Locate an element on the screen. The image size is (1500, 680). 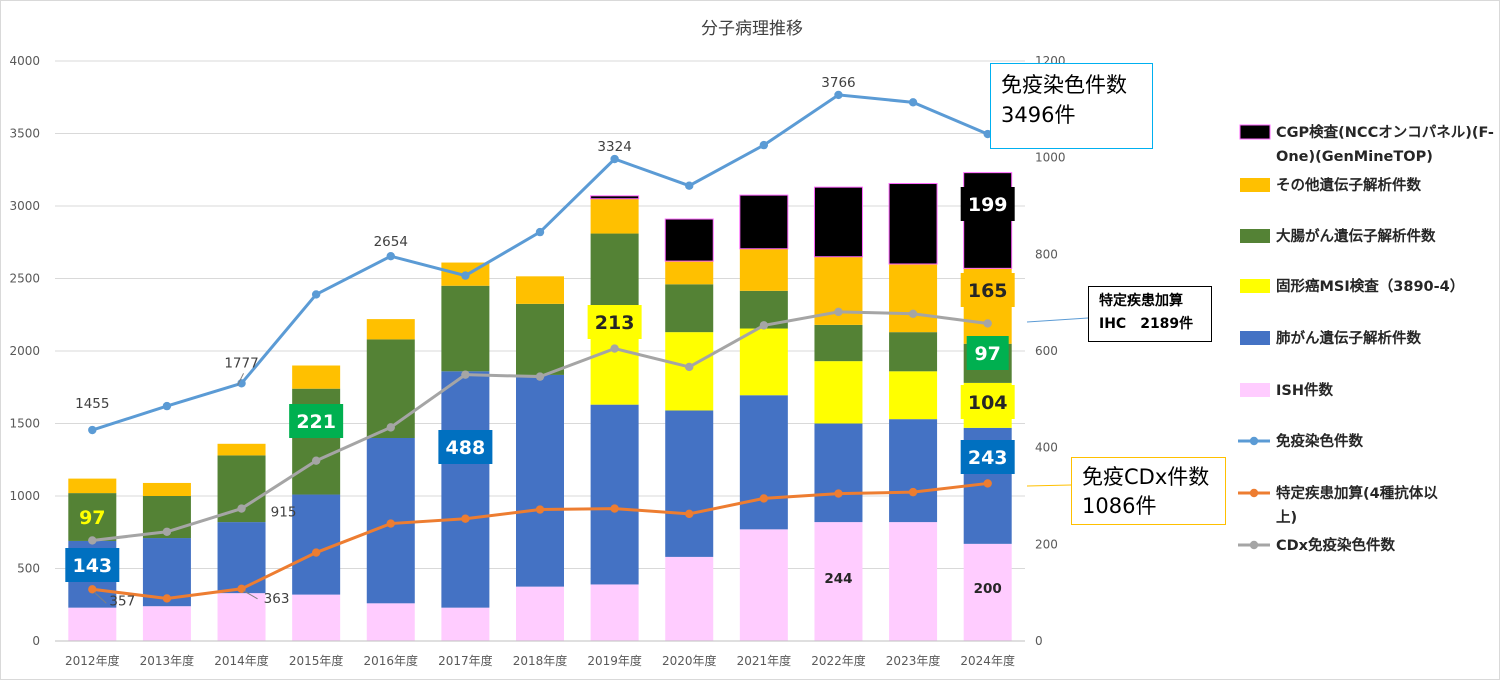
callout-immuno-line2: 3496件 is located at coordinates (1038, 115).